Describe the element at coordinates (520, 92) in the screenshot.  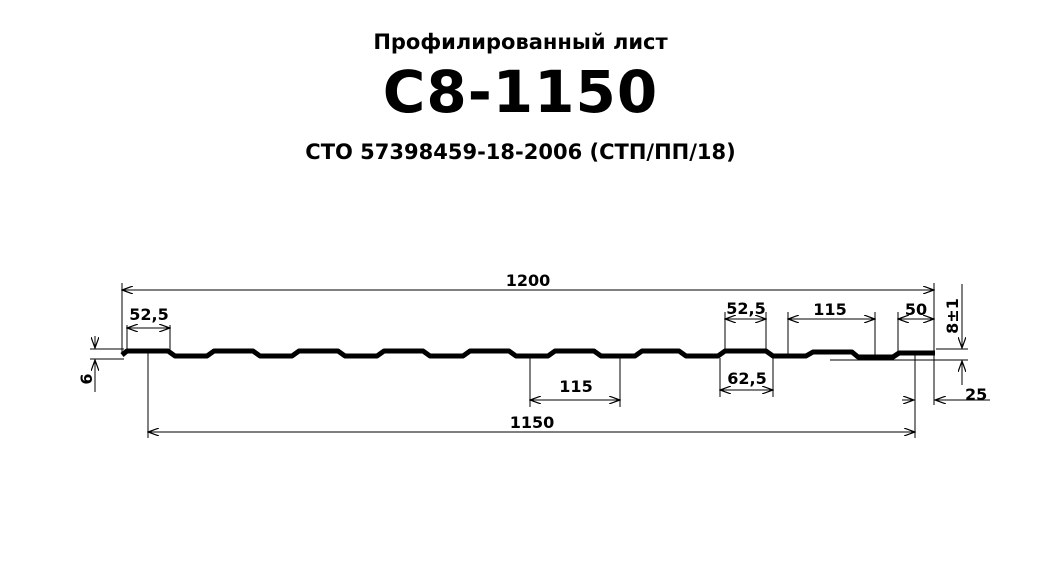
I see `drawing-title: С8-1150` at that location.